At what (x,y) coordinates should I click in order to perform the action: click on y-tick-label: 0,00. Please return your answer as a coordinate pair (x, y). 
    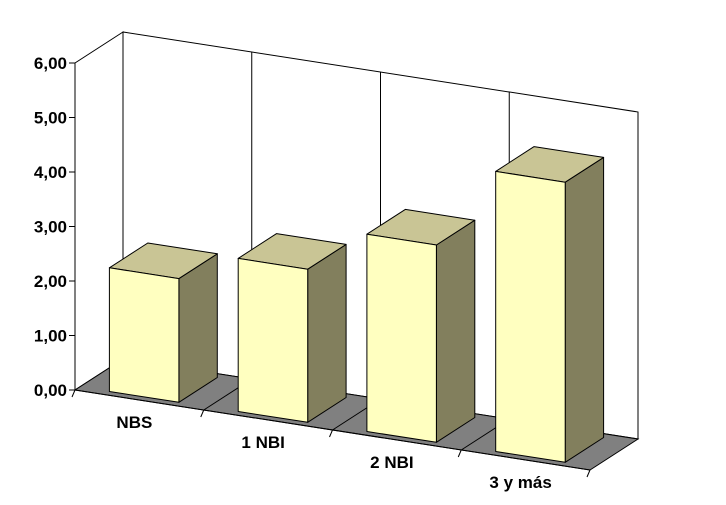
    Looking at the image, I should click on (50, 390).